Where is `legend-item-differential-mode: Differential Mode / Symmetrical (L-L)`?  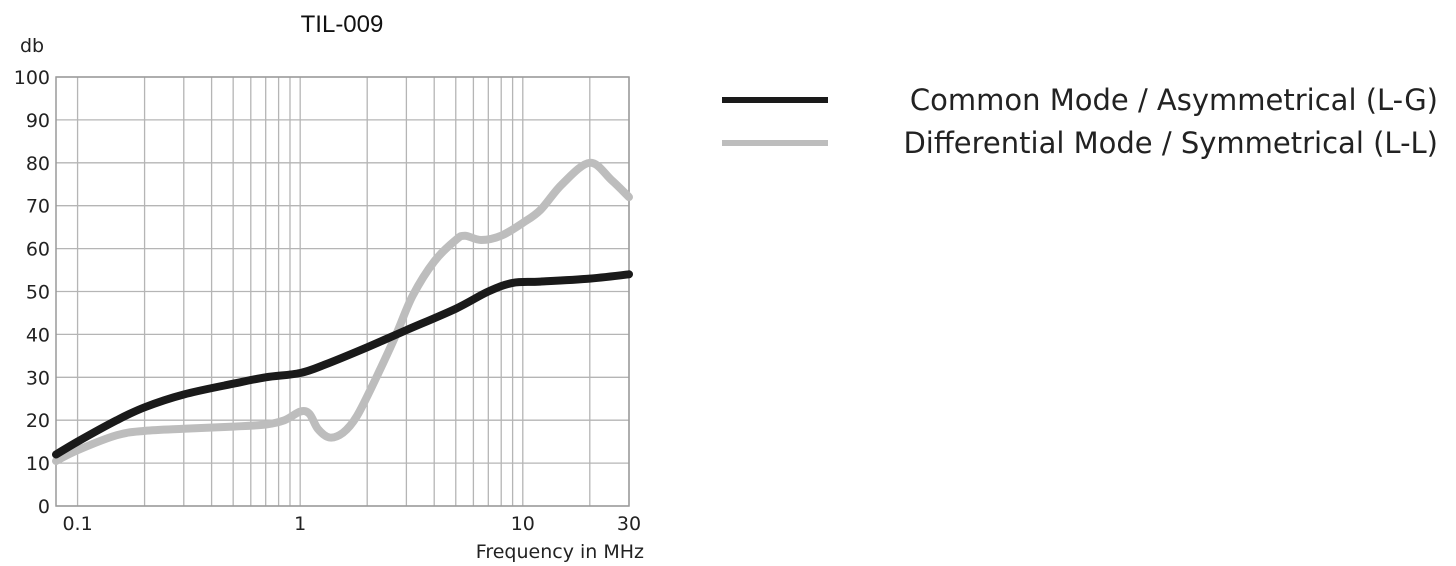 legend-item-differential-mode: Differential Mode / Symmetrical (L-L) is located at coordinates (1080, 143).